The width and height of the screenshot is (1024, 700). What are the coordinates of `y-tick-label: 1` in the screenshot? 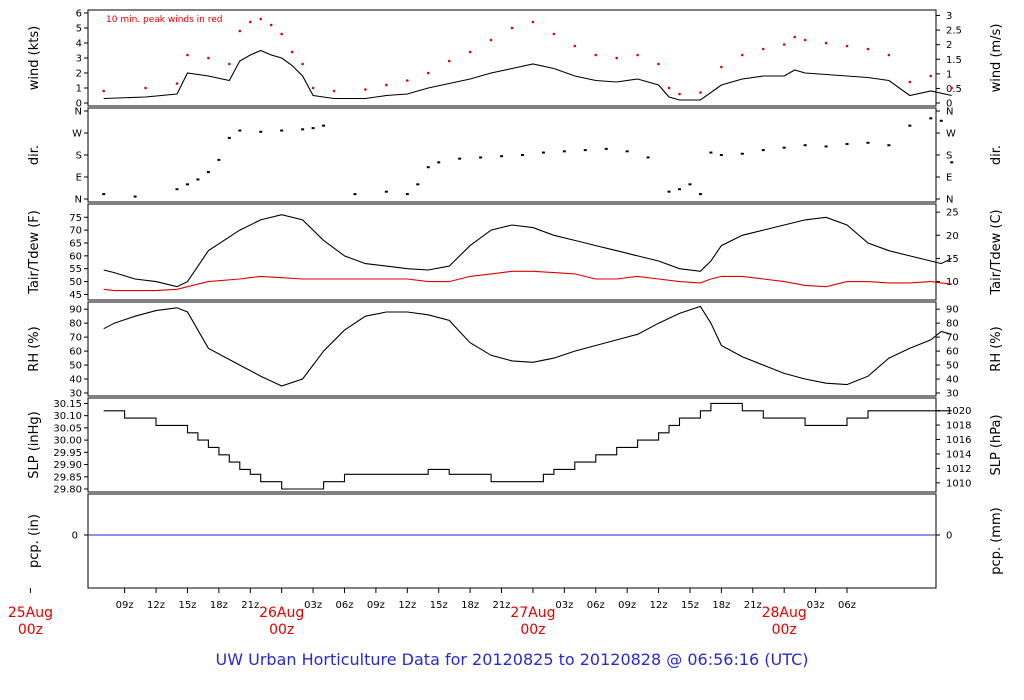 It's located at (79, 89).